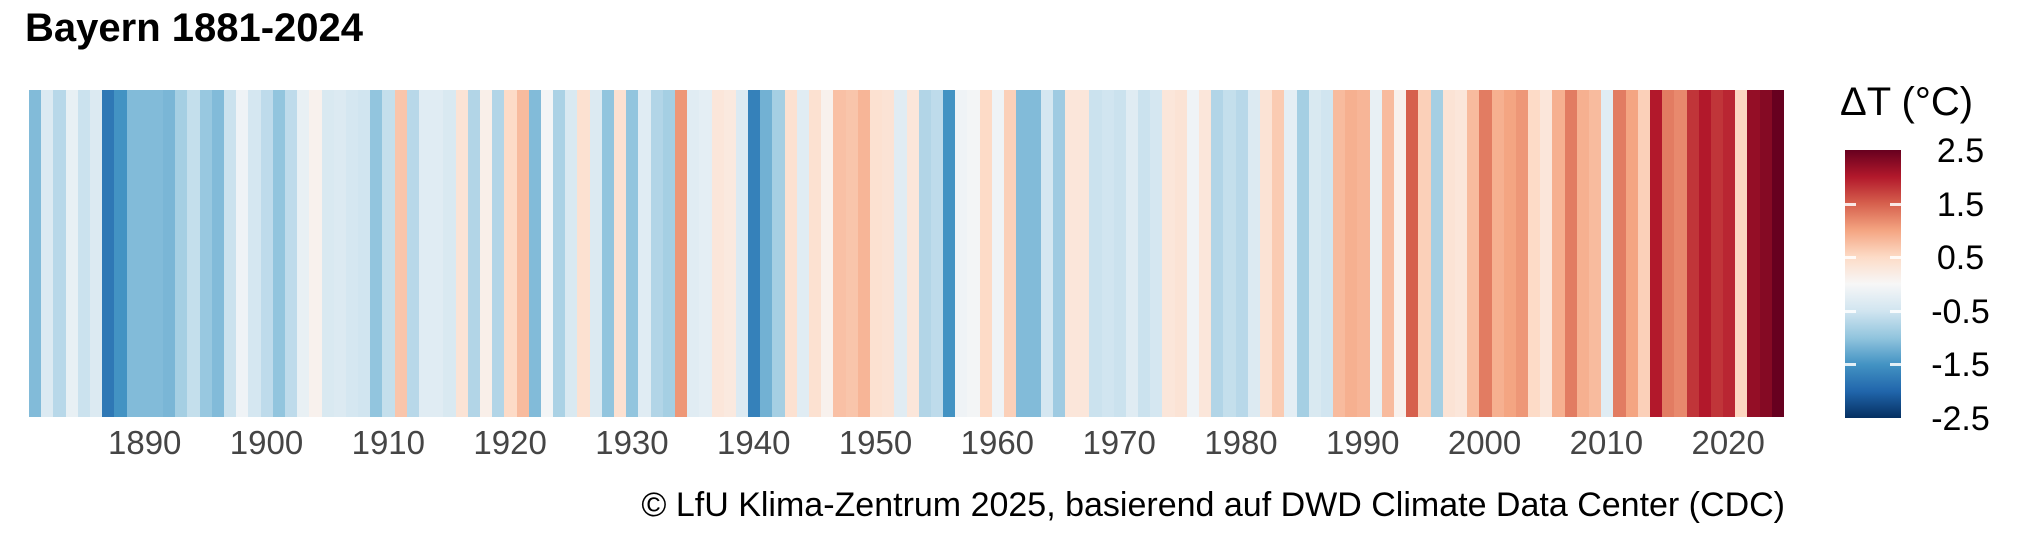 The image size is (2025, 540). Describe the element at coordinates (1631, 253) in the screenshot. I see `year-stripe-2012` at that location.